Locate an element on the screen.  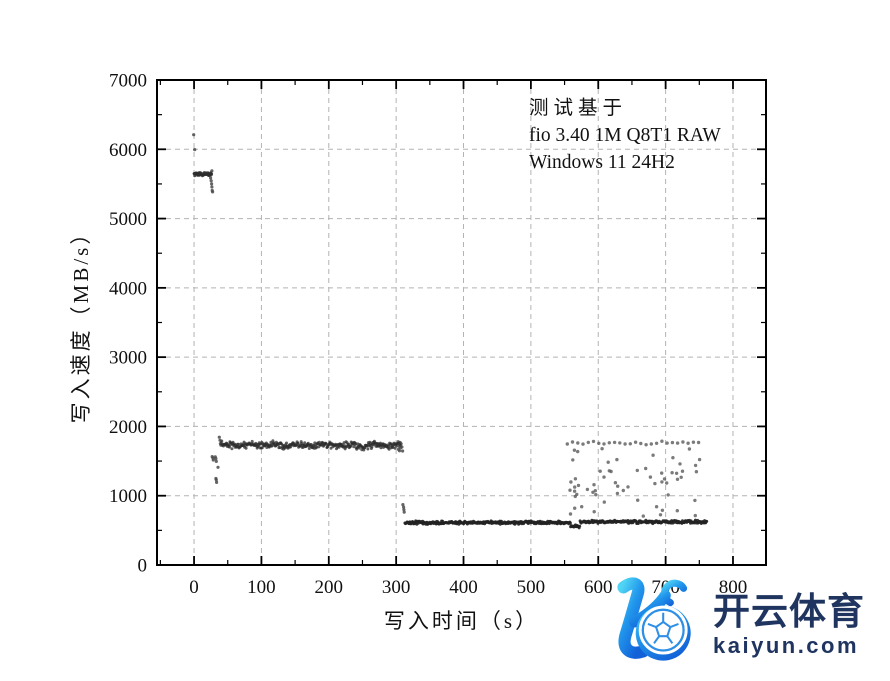
x-tick-label: 400 is located at coordinates (463, 587).